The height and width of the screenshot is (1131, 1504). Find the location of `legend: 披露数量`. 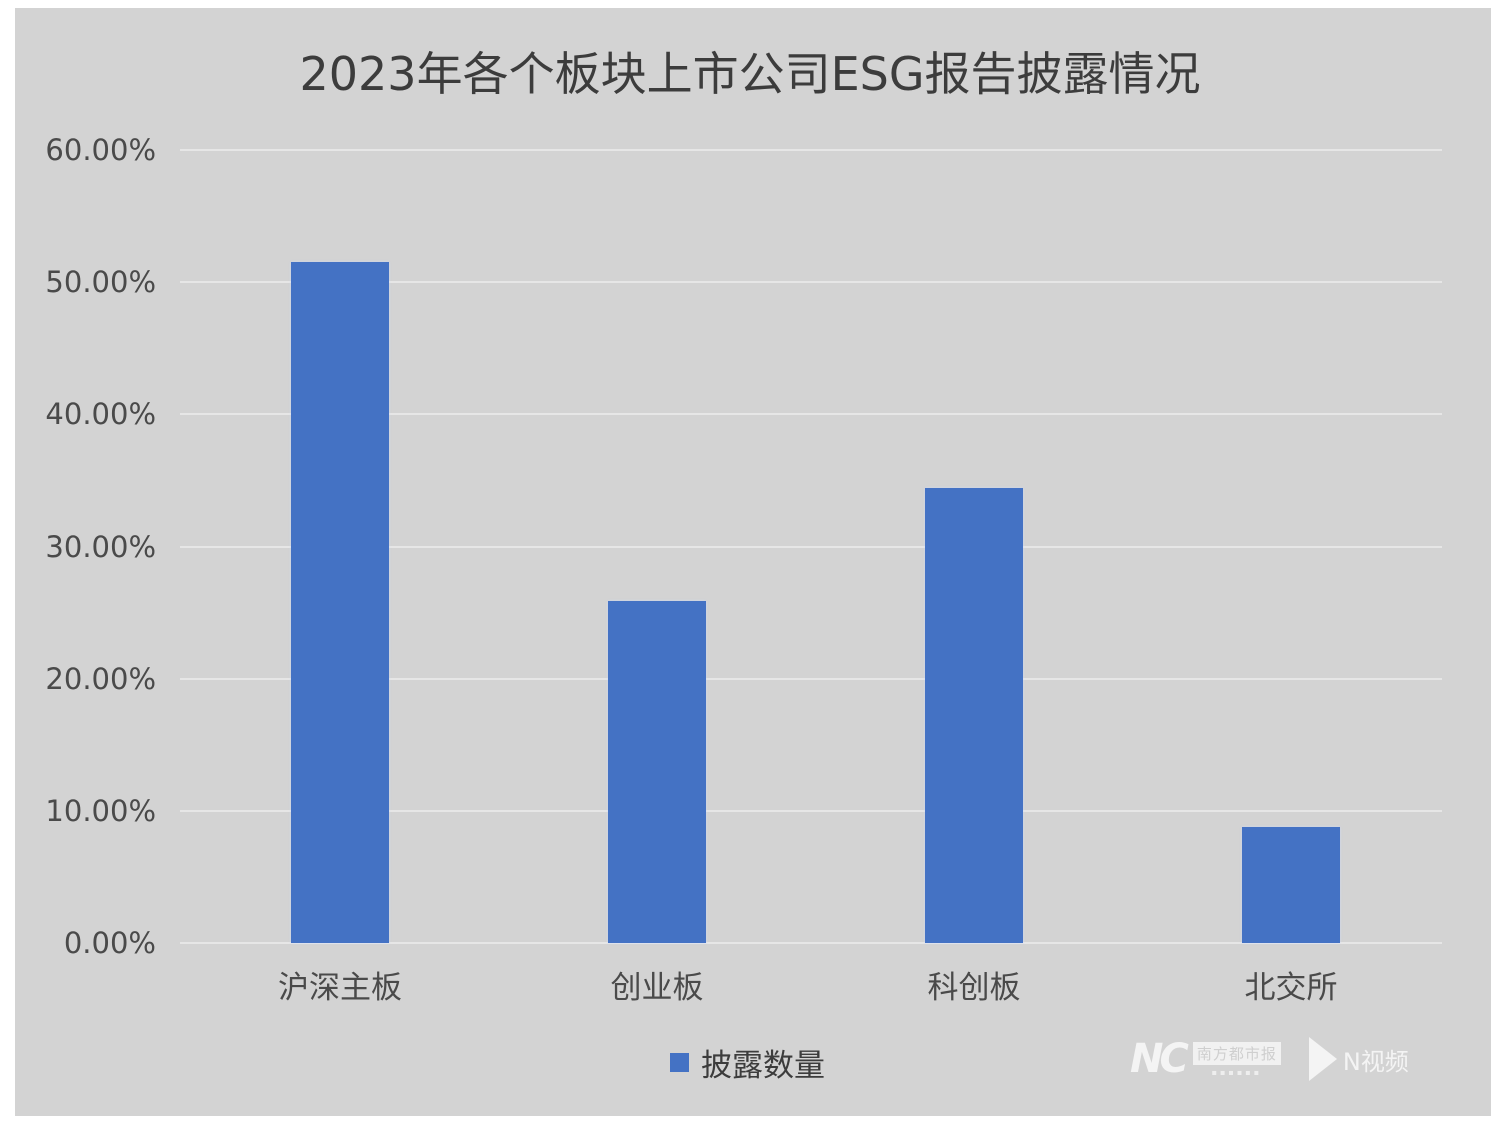

legend: 披露数量 is located at coordinates (747, 1062).